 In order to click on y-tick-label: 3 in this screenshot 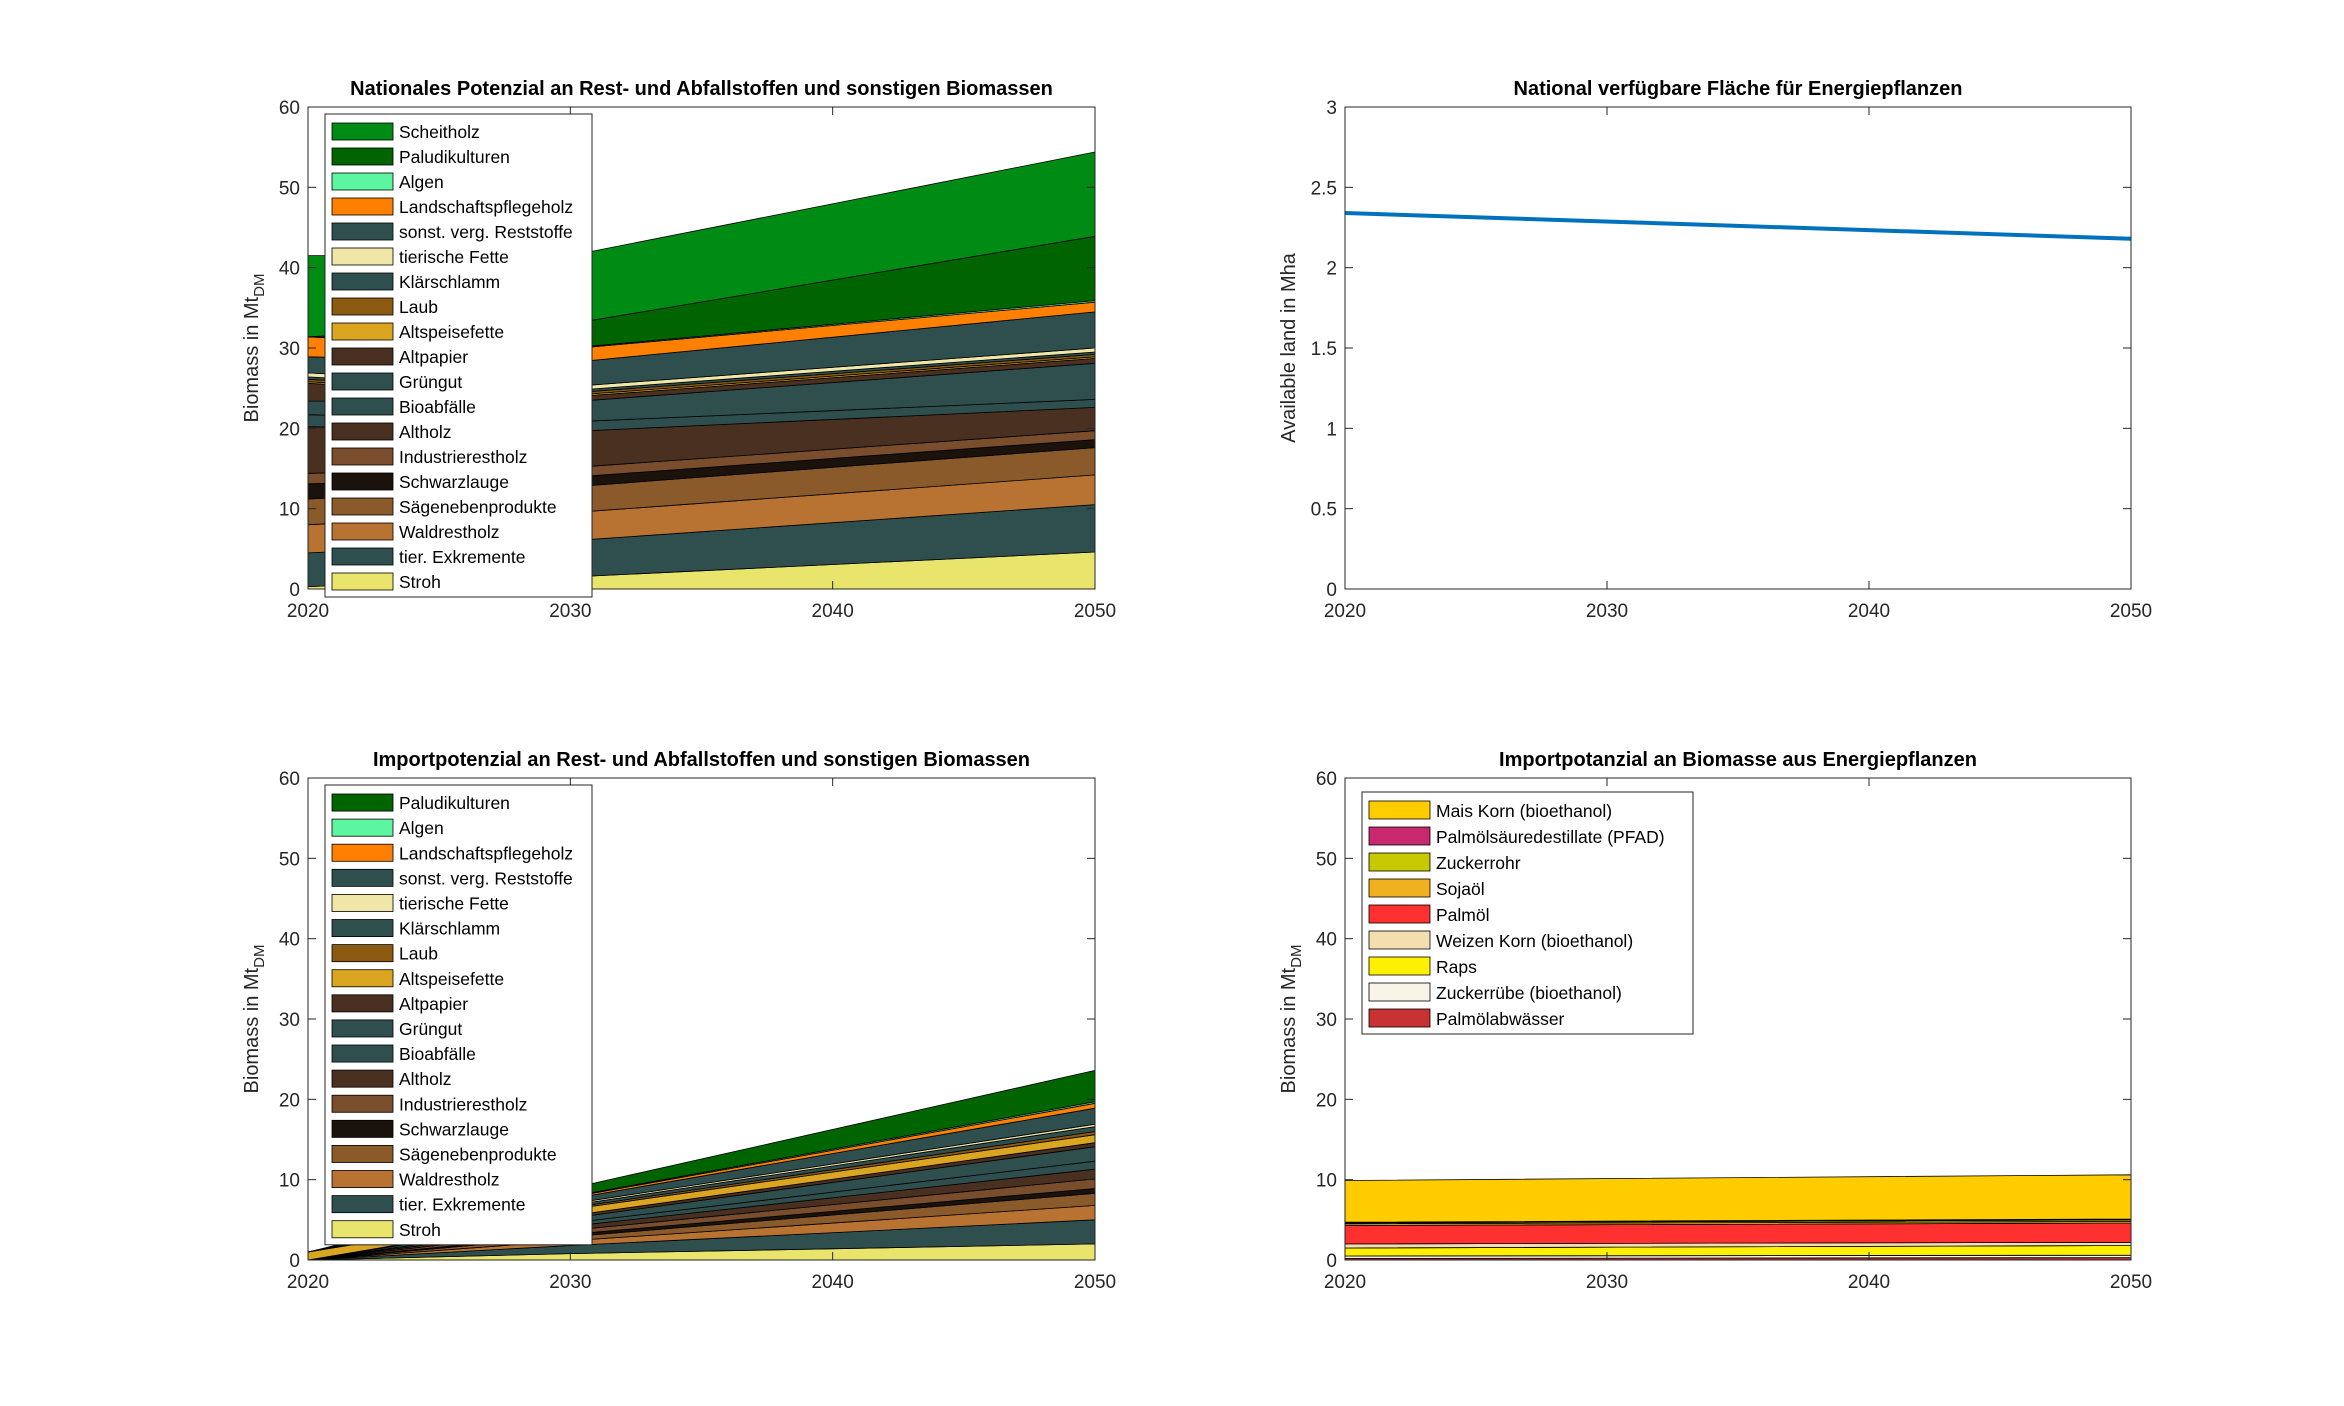, I will do `click(1331, 108)`.